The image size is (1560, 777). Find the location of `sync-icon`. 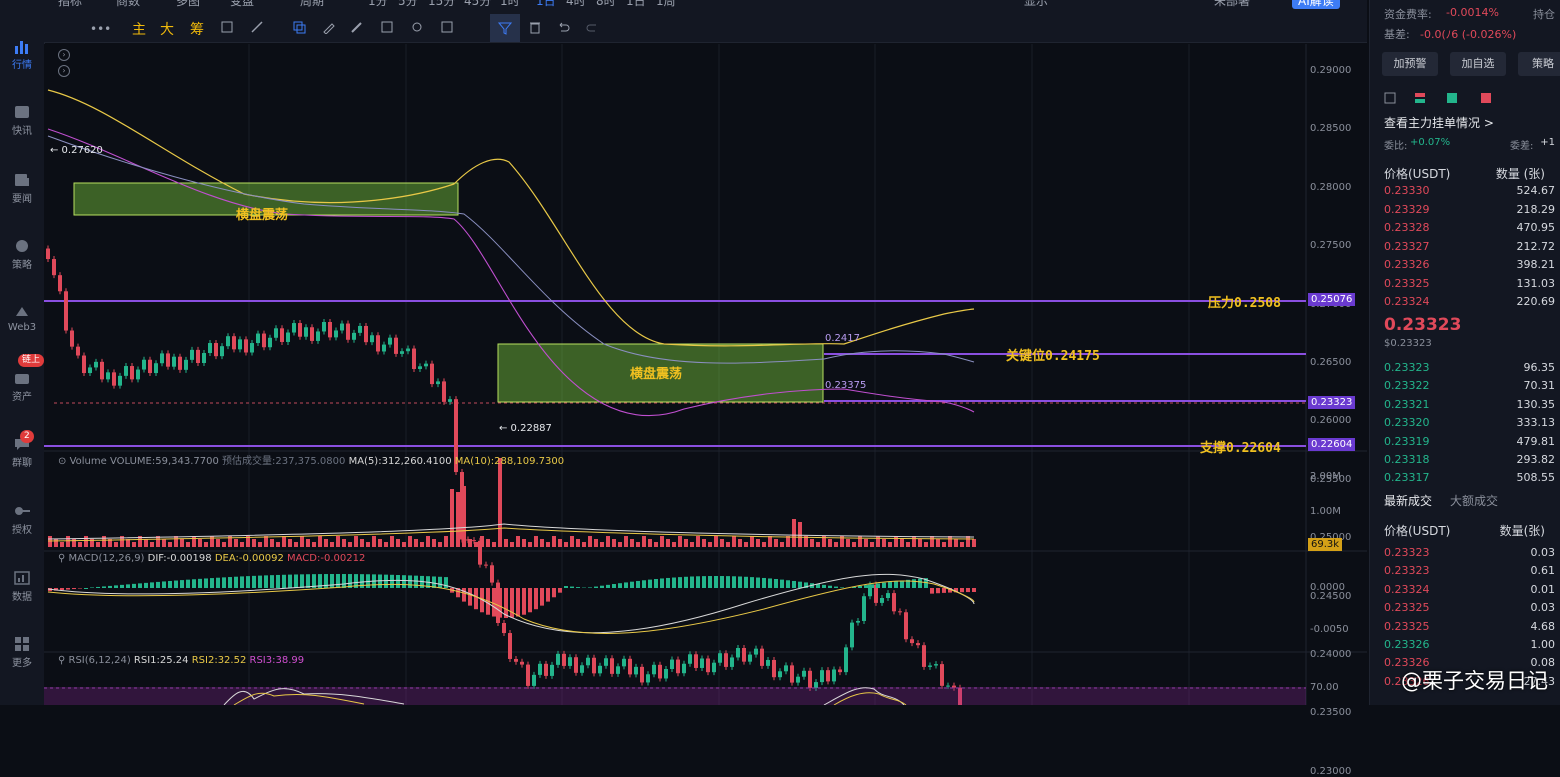

sync-icon is located at coordinates (227, 27).